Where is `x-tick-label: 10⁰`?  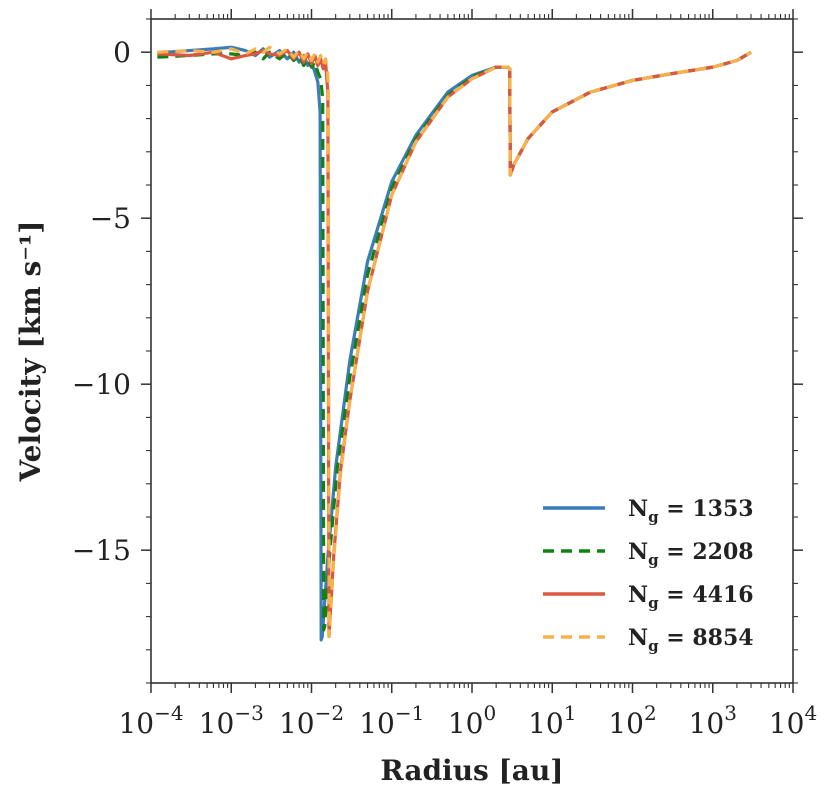
x-tick-label: 10⁰ is located at coordinates (472, 720).